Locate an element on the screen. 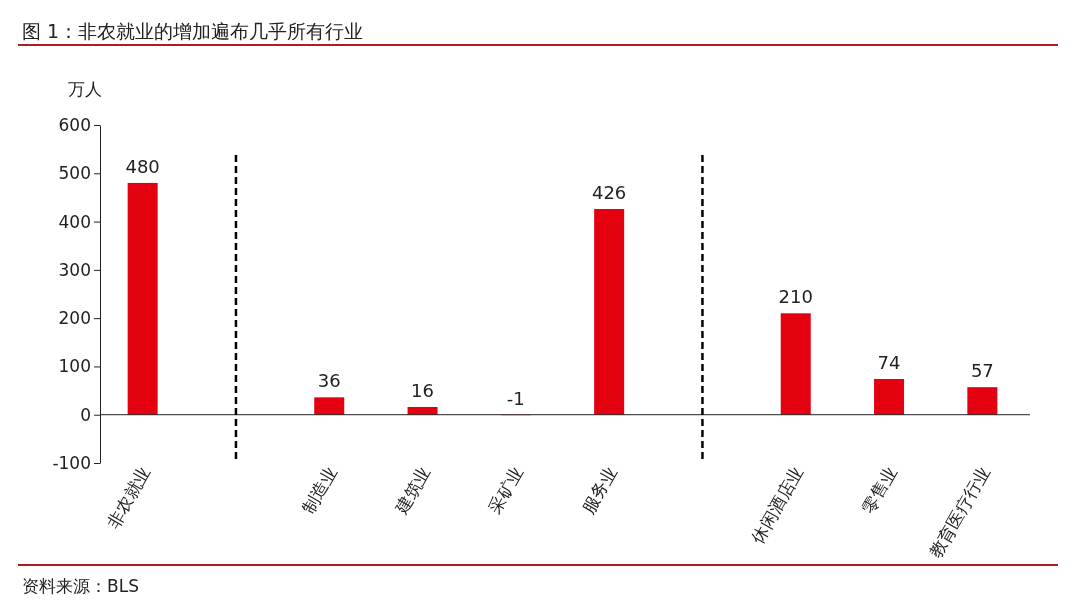  data-label: 210 is located at coordinates (795, 297).